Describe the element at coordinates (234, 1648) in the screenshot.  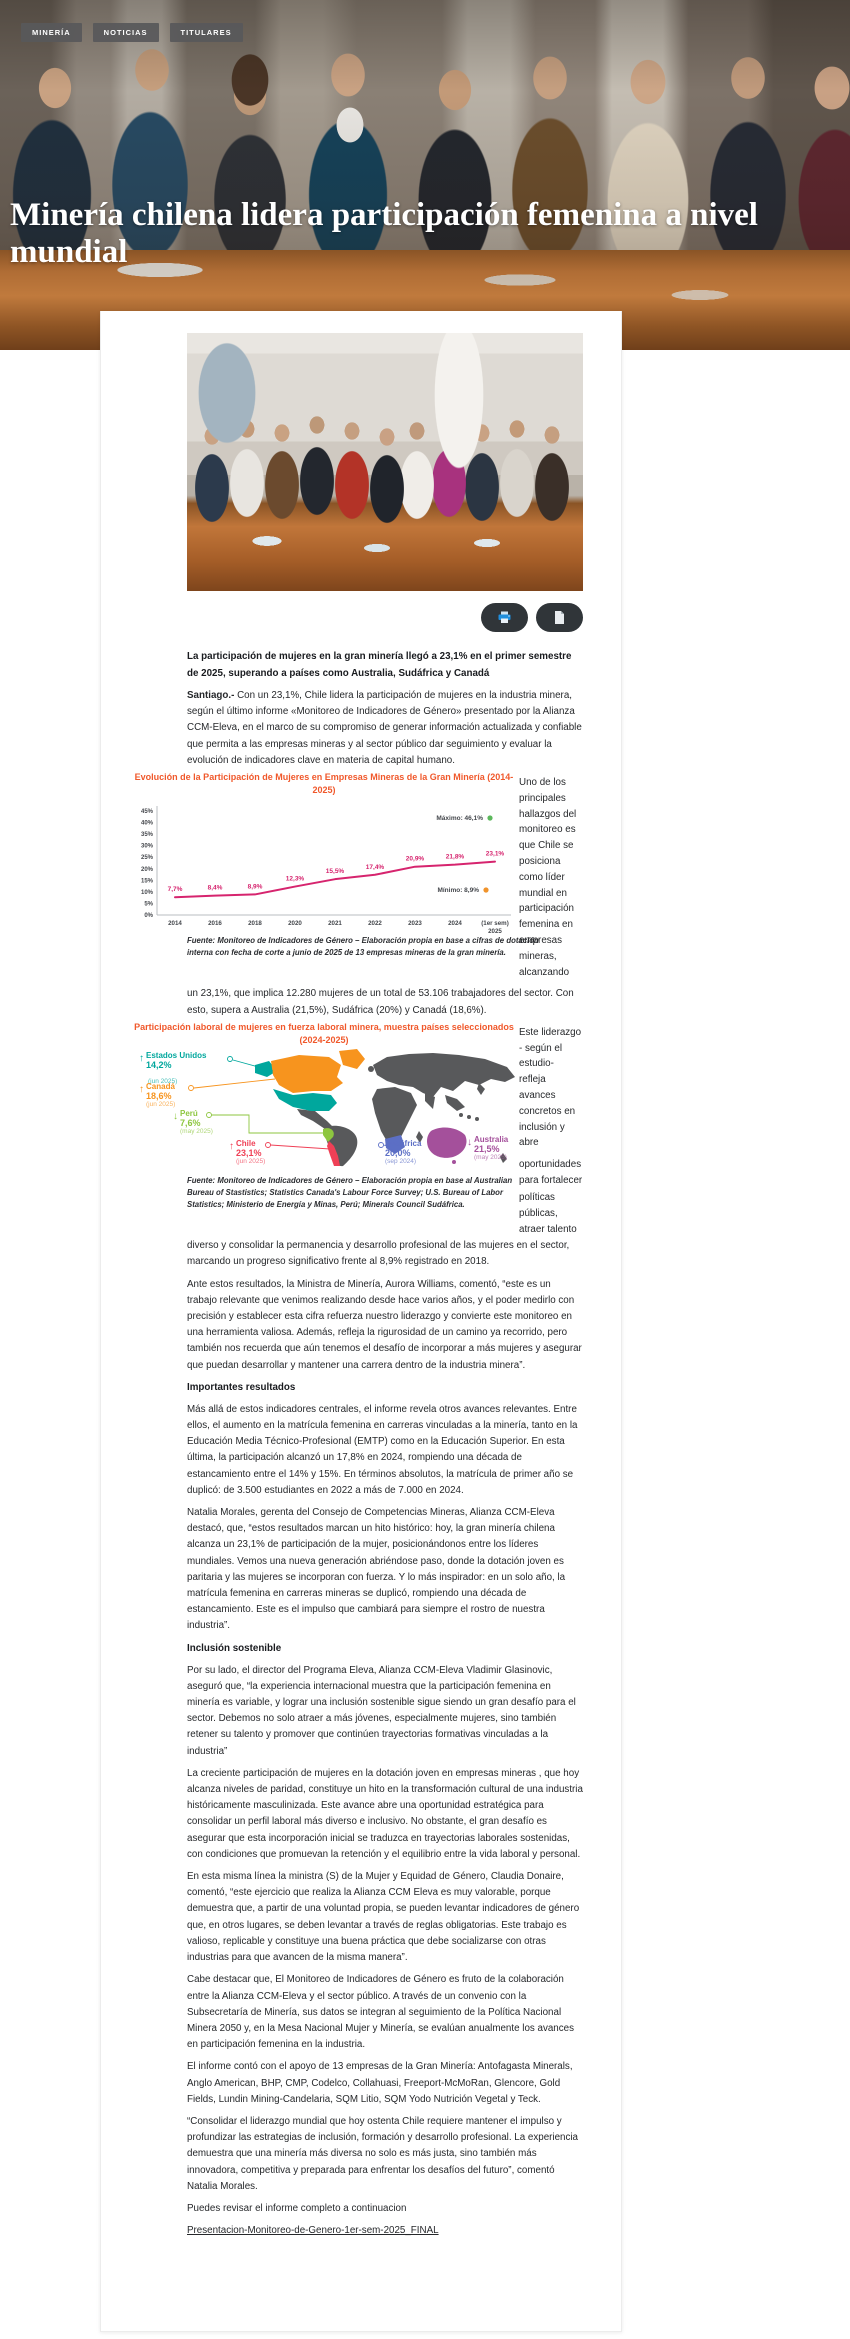
I see `section-heading-inclusion: Inclusión sostenible` at that location.